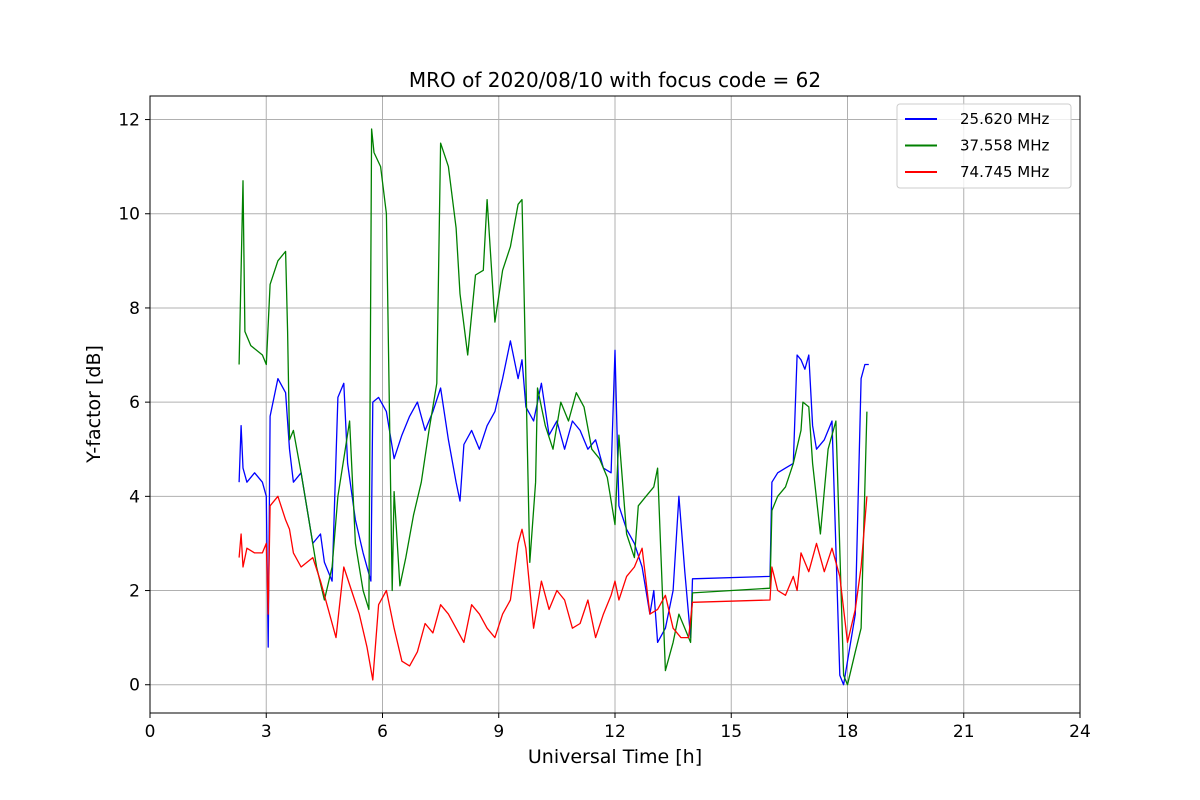 Image resolution: width=1200 pixels, height=800 pixels. What do you see at coordinates (964, 732) in the screenshot?
I see `x-tick-label: 21` at bounding box center [964, 732].